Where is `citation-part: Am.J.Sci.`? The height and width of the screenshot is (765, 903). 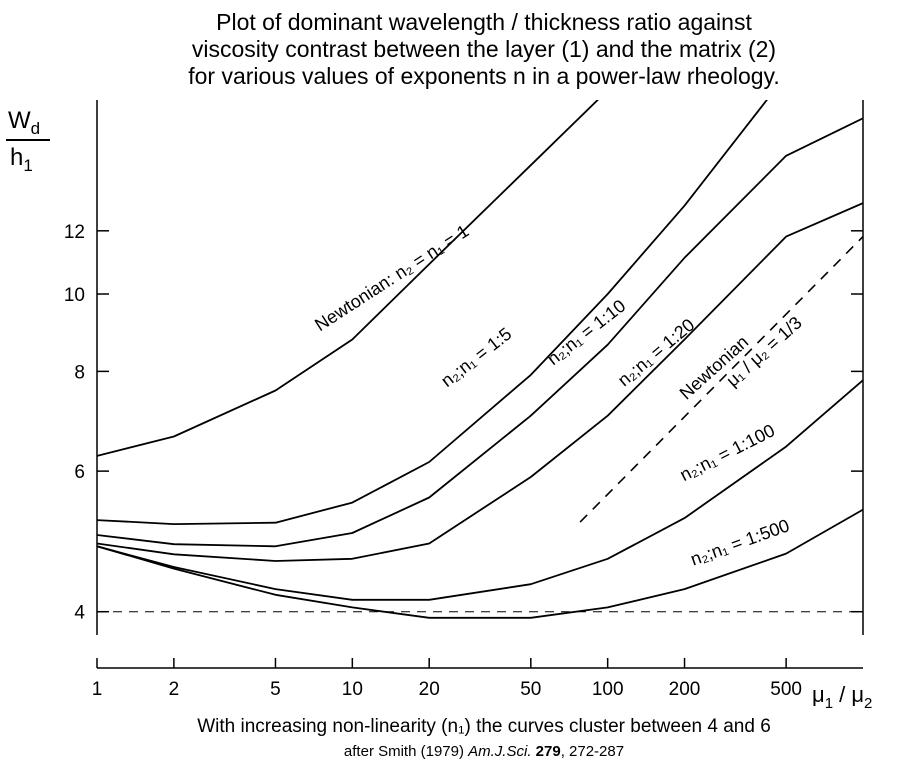
citation-part: Am.J.Sci. is located at coordinates (499, 751).